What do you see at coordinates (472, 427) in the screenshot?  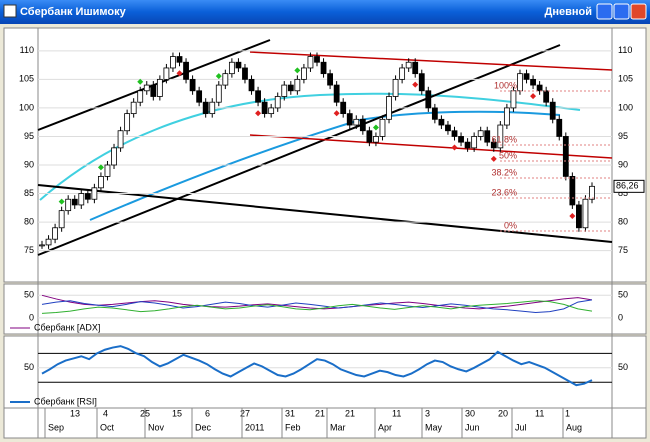 I see `month-label: Jun` at bounding box center [472, 427].